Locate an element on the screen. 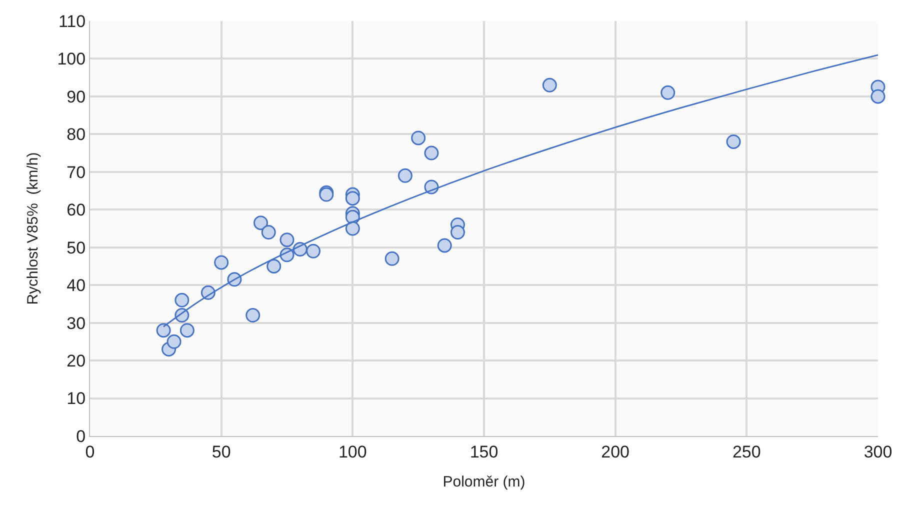  y-tick-label: 50 is located at coordinates (76, 248).